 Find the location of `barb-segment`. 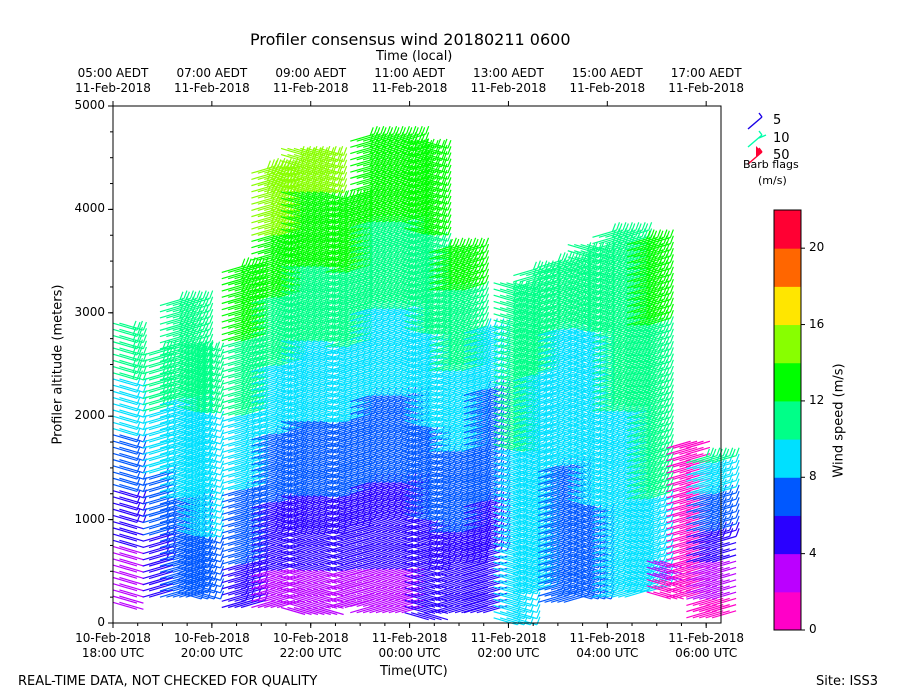

barb-segment is located at coordinates (129, 465).